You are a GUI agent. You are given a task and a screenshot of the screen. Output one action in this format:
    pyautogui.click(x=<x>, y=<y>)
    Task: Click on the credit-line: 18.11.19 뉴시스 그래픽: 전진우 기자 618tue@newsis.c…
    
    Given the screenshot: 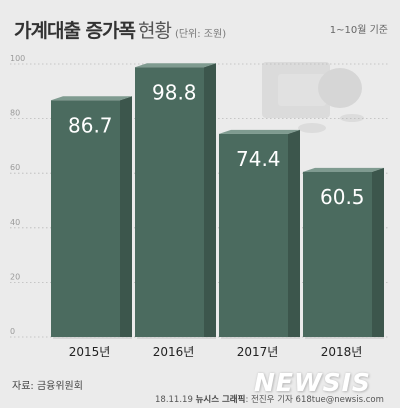 What is the action you would take?
    pyautogui.click(x=269, y=400)
    